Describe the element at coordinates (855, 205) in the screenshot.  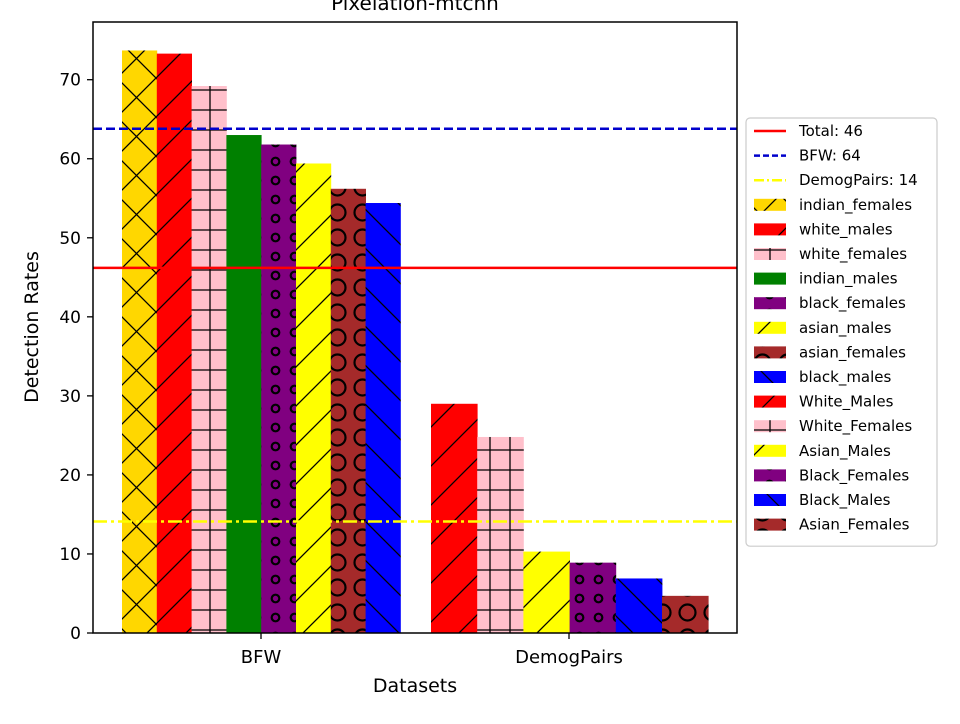
I see `legend-label: indian_females` at that location.